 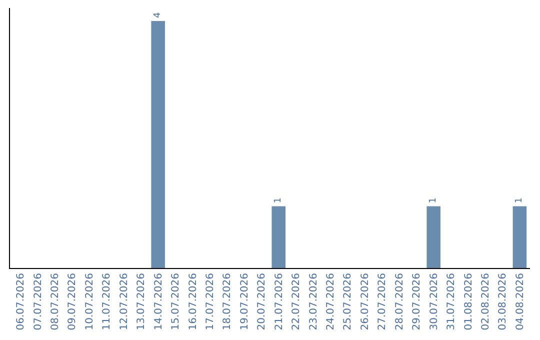 What do you see at coordinates (56, 301) in the screenshot?
I see `x-tick-label: 08.07.2026` at bounding box center [56, 301].